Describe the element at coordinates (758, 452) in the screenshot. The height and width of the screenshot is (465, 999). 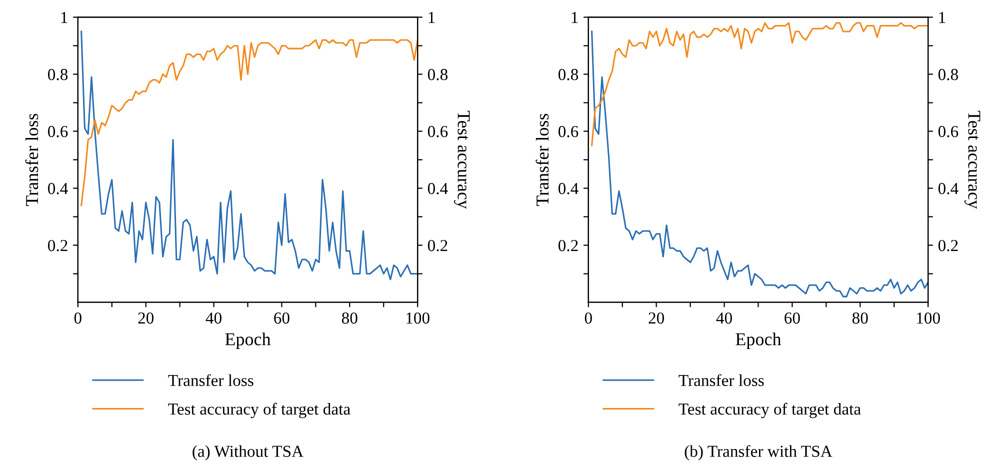
I see `text: (b) Transfer with TSA` at that location.